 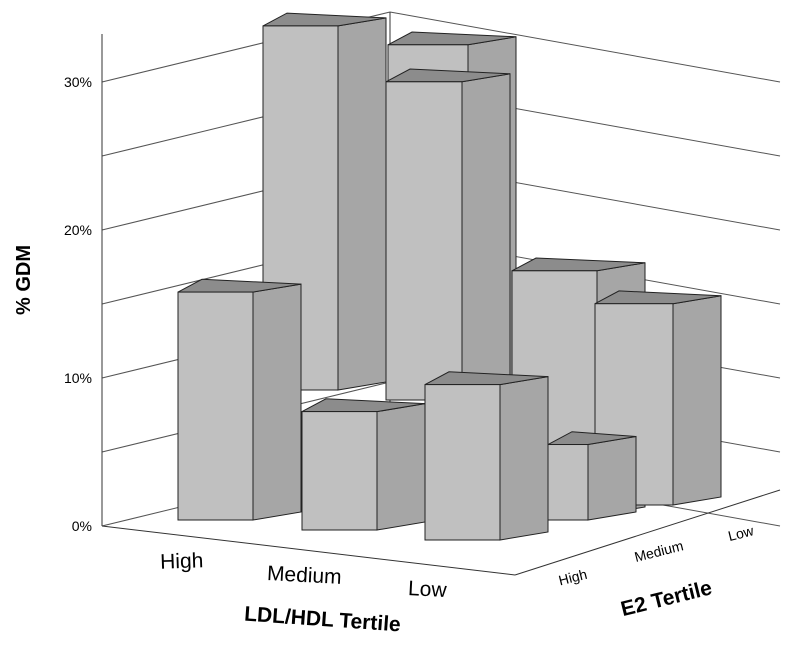 I want to click on bar-low-medium, so click(x=592, y=476).